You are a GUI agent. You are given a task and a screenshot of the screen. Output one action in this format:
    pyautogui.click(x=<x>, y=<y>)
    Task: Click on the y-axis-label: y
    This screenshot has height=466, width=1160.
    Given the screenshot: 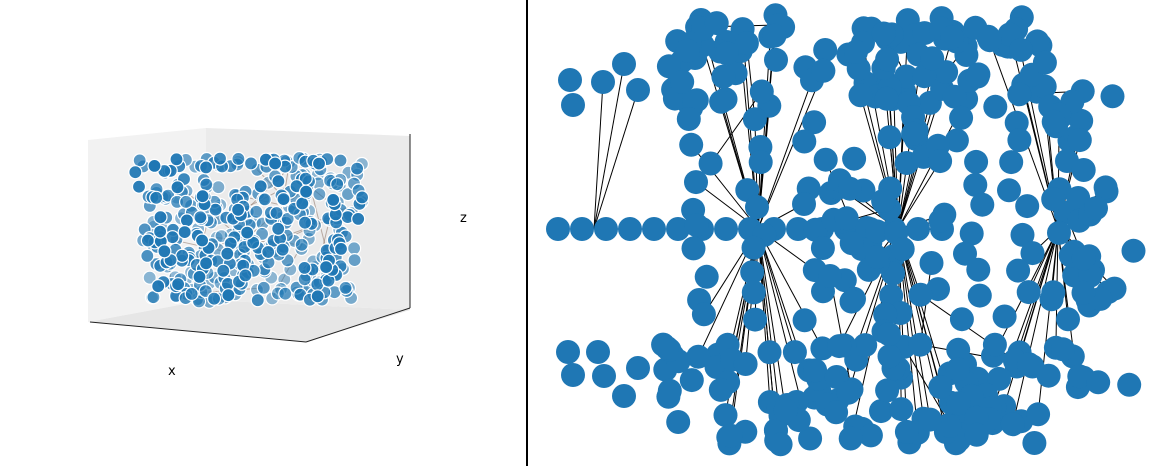 What is the action you would take?
    pyautogui.click(x=400, y=359)
    